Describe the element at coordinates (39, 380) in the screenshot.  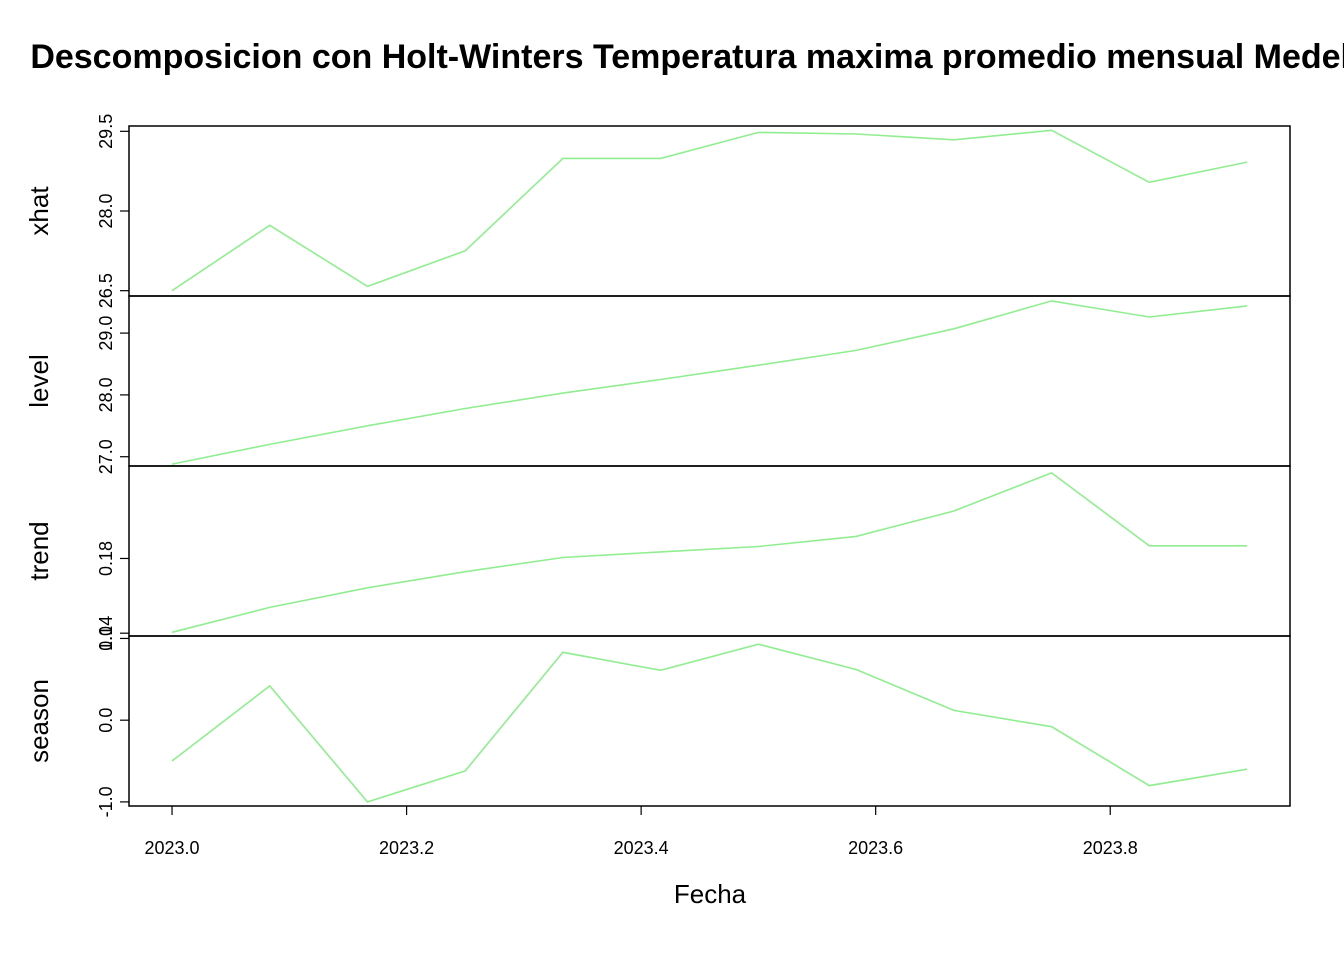
I see `panel-label-level: level` at that location.